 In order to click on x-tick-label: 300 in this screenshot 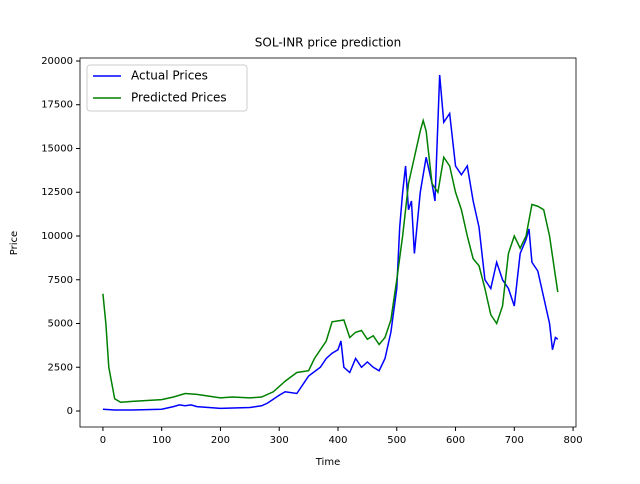, I will do `click(279, 440)`.